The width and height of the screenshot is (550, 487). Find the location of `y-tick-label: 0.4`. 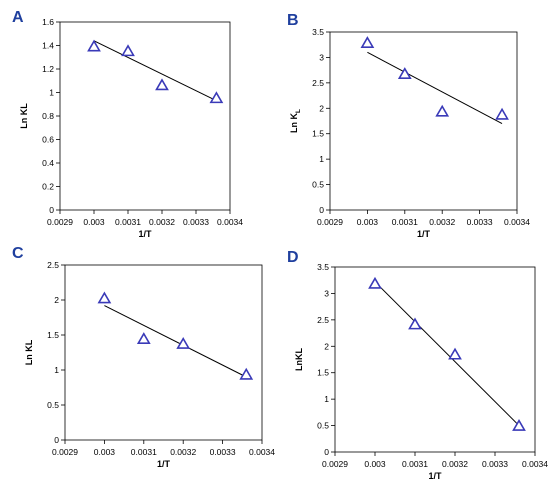

y-tick-label: 0.4 is located at coordinates (48, 163).